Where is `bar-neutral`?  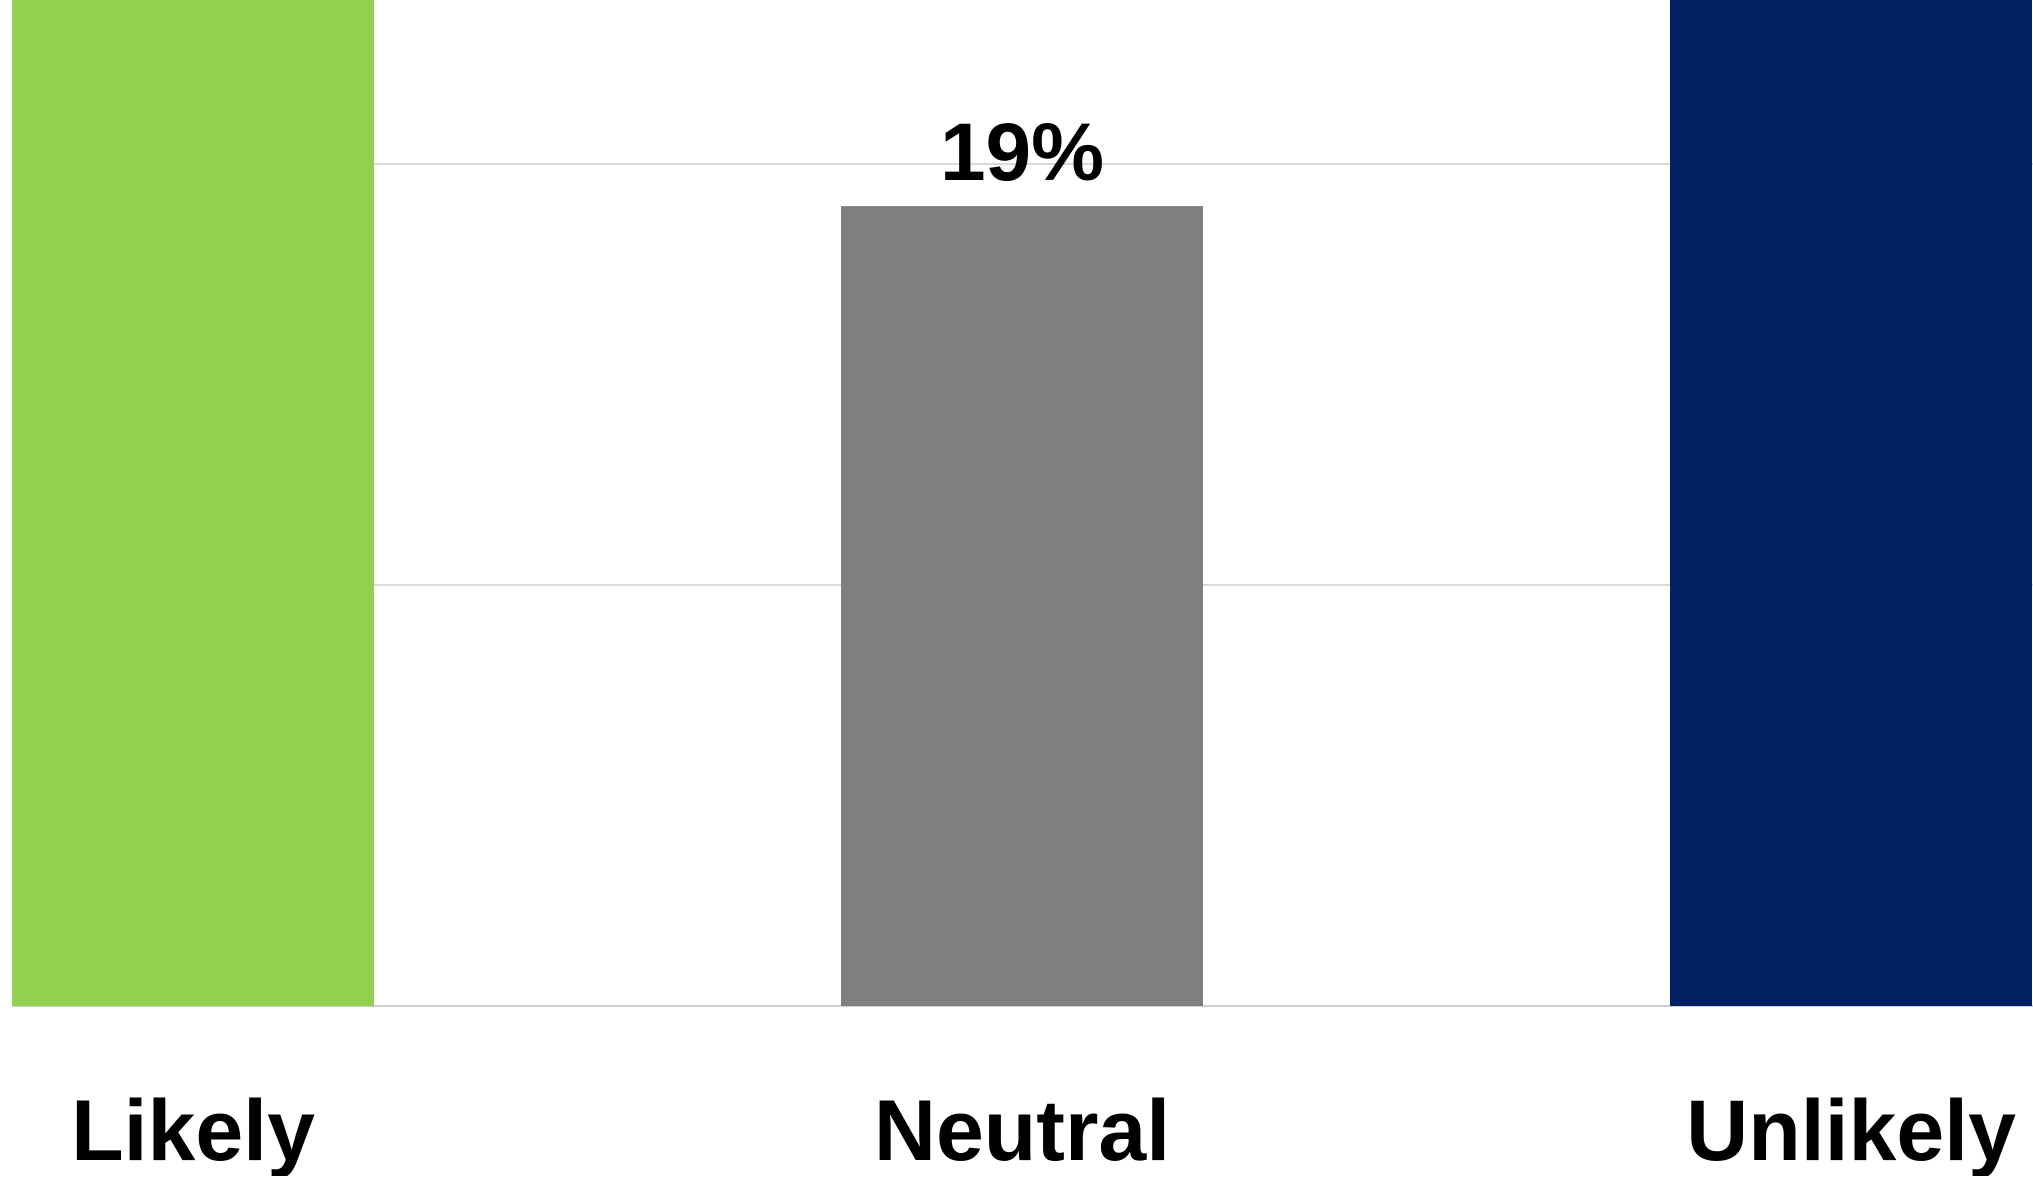
bar-neutral is located at coordinates (1022, 606).